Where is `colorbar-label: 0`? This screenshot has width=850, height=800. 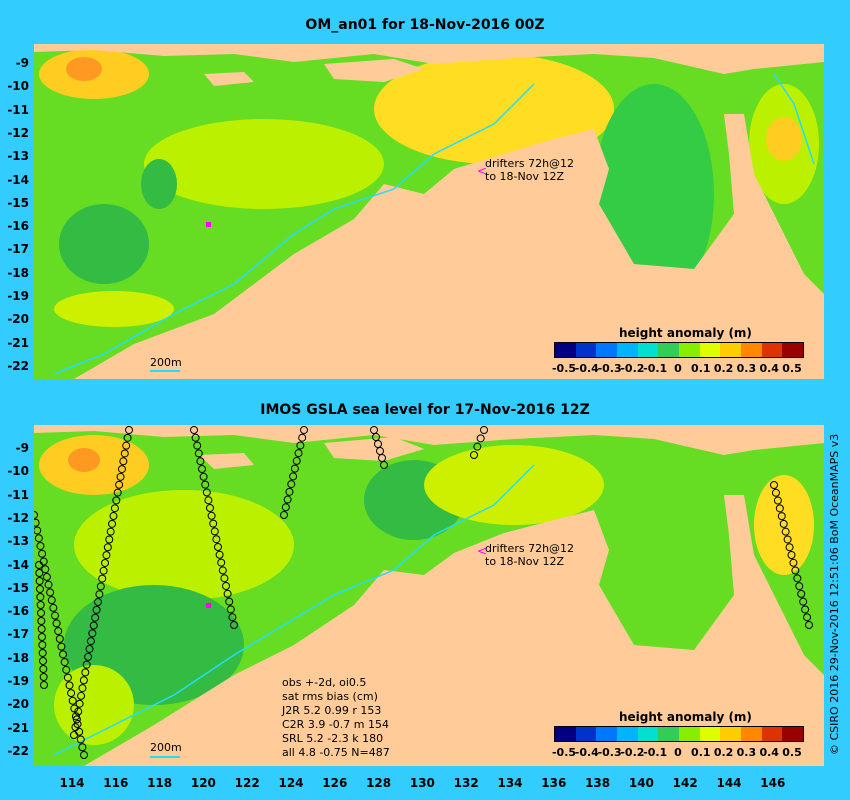
colorbar-label: 0 is located at coordinates (678, 368).